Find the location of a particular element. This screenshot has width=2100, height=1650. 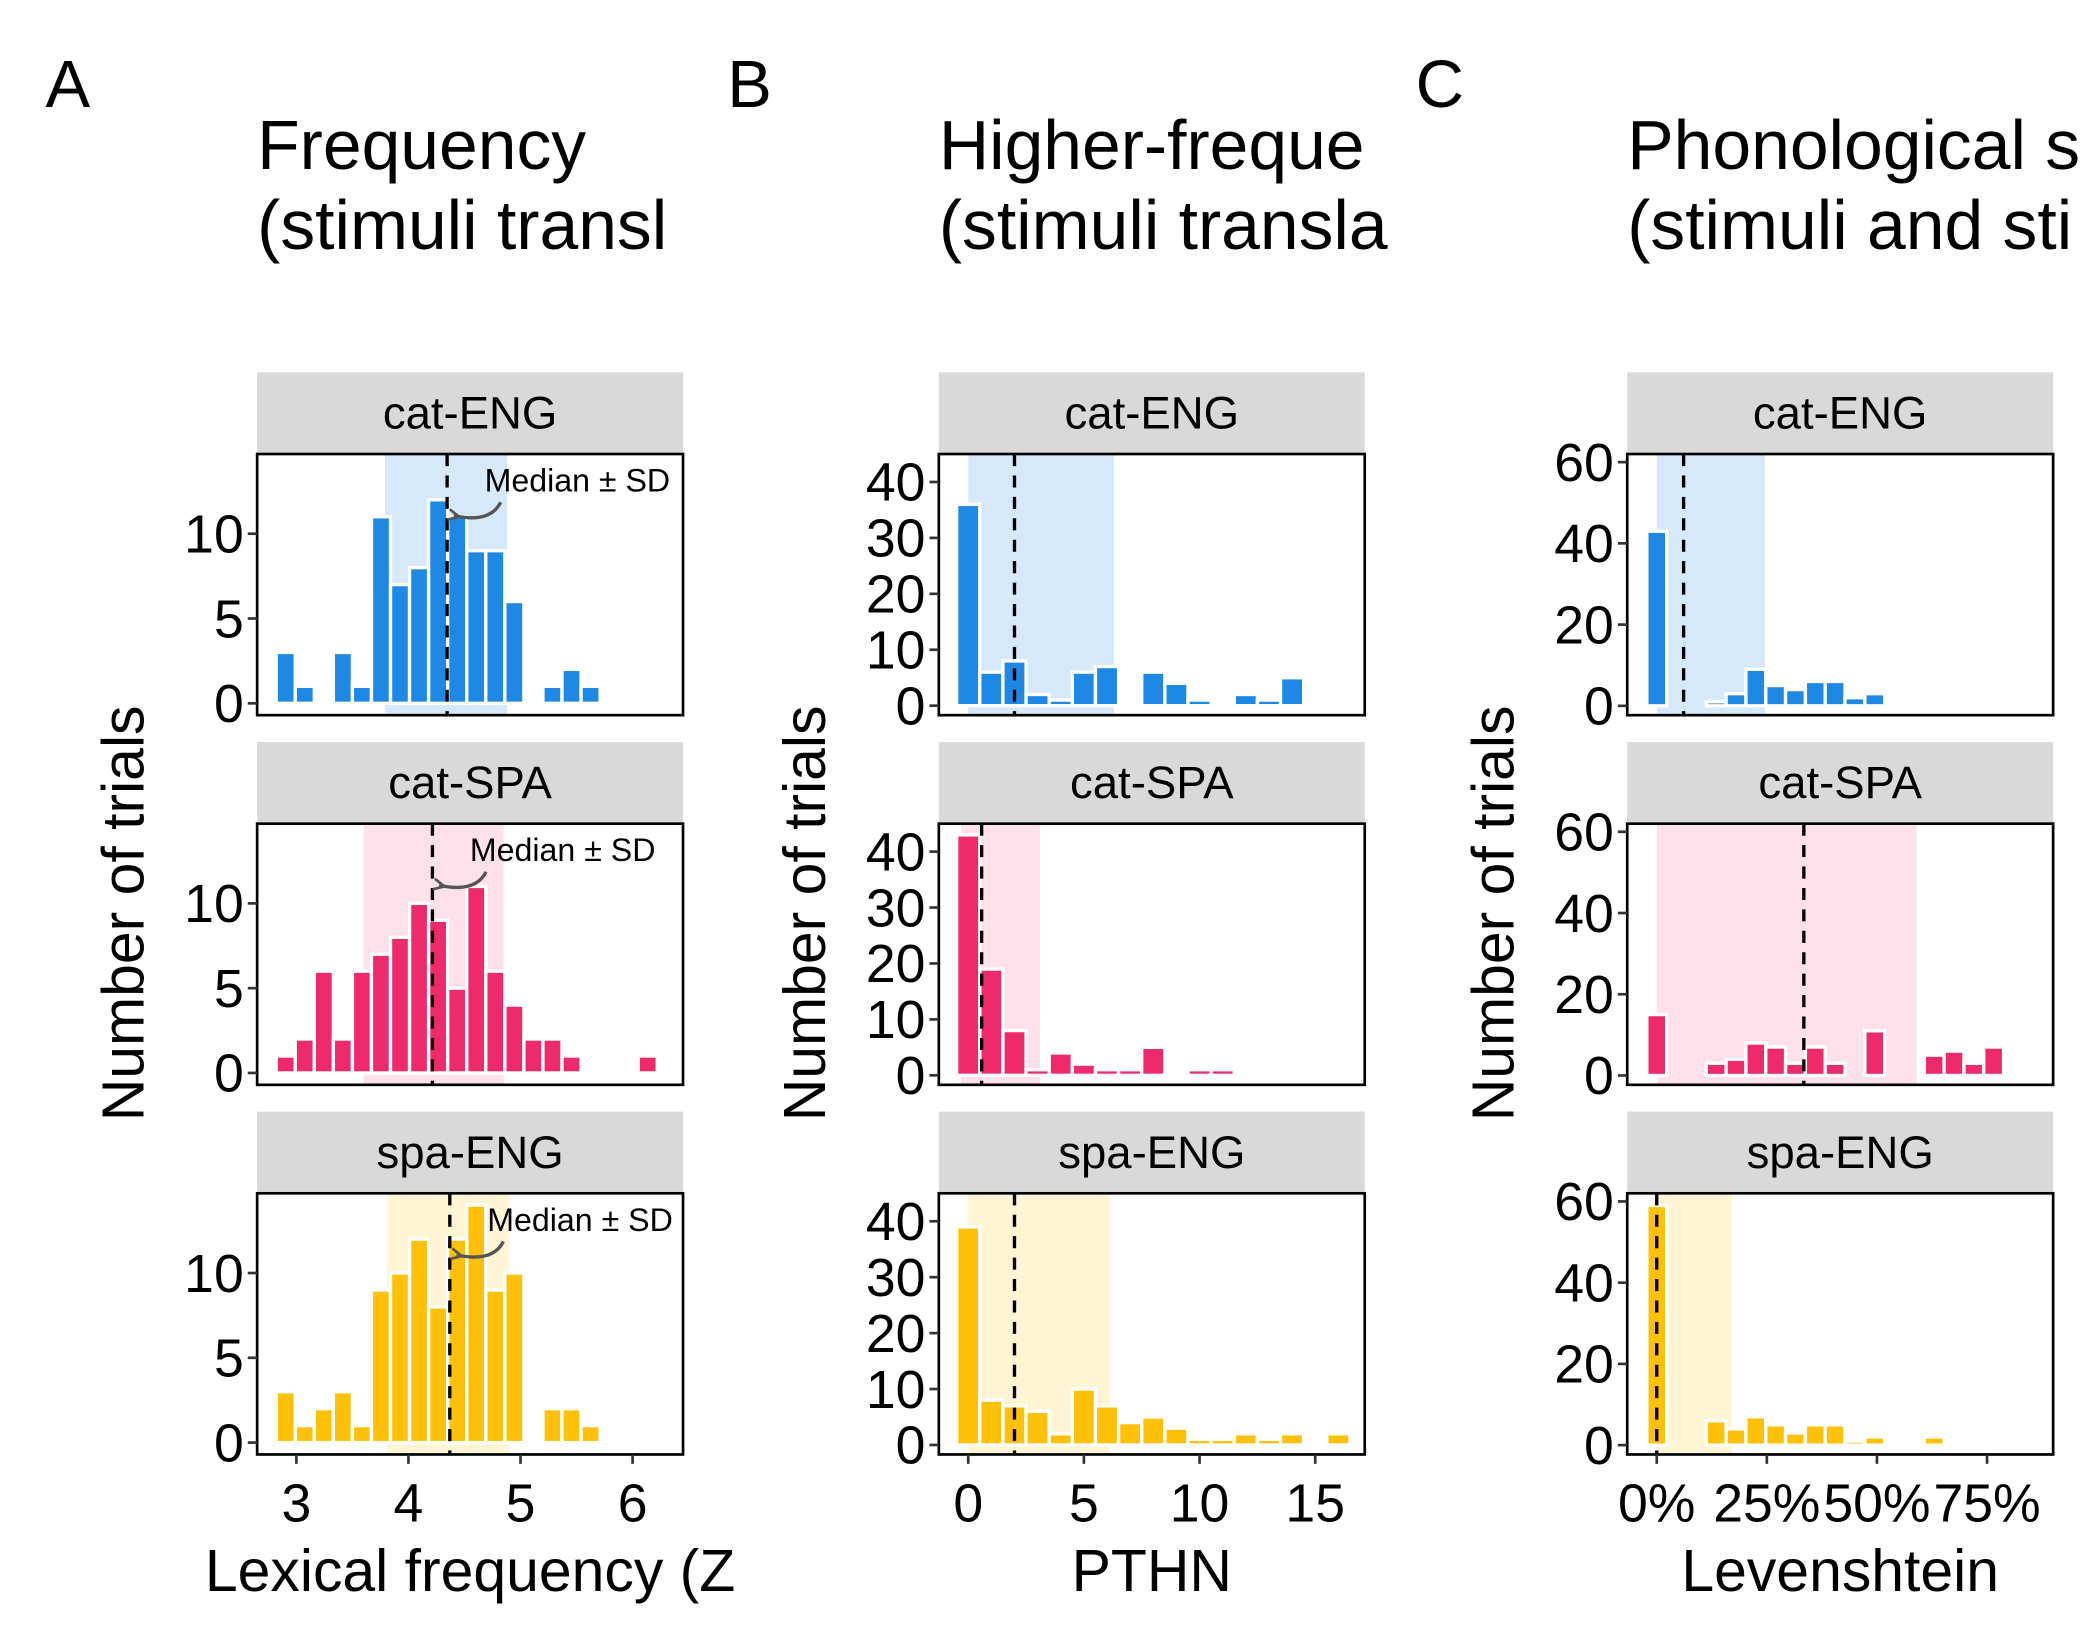

x-tick-label: 75% is located at coordinates (1986, 1503).